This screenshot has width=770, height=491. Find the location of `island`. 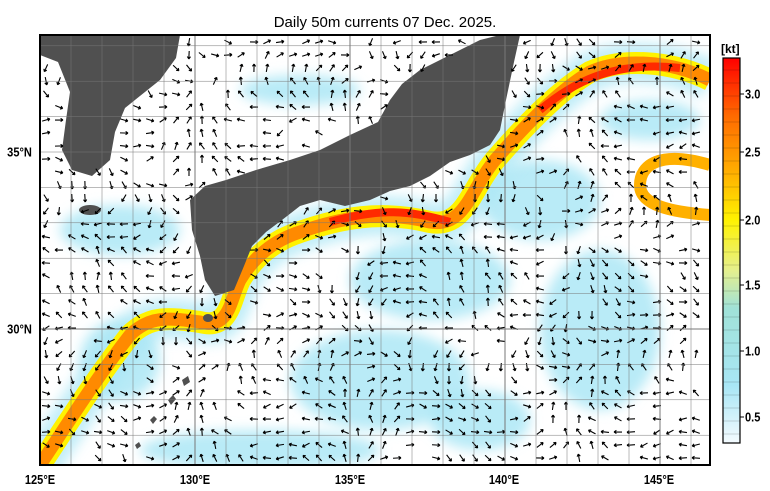

island is located at coordinates (208, 318).